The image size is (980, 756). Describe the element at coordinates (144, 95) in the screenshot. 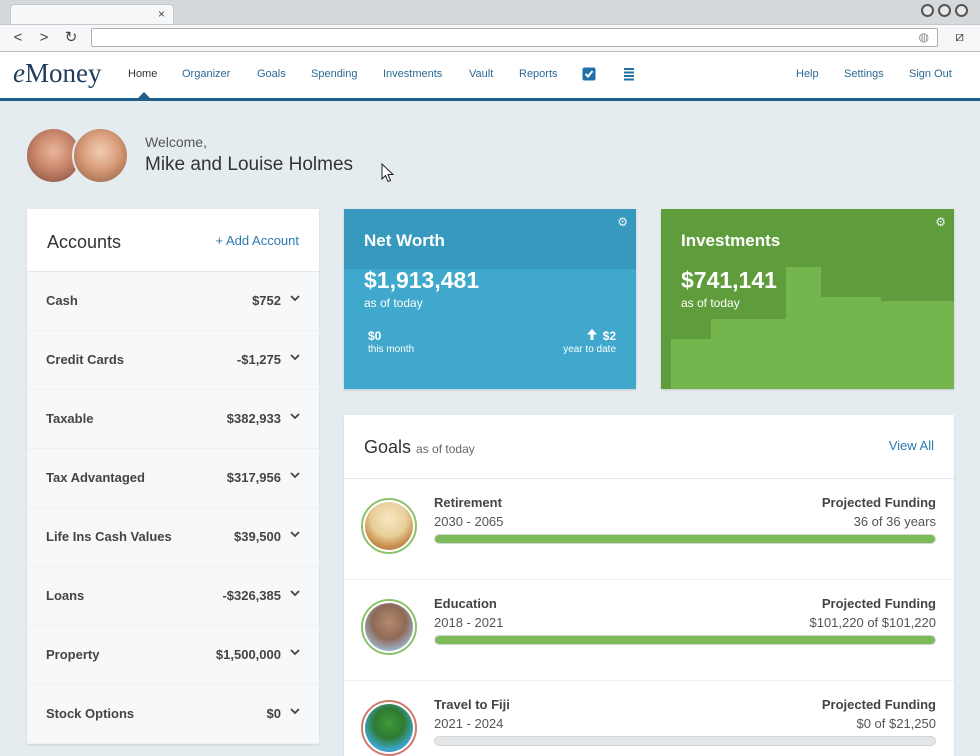

I see `active-nav-indicator` at that location.